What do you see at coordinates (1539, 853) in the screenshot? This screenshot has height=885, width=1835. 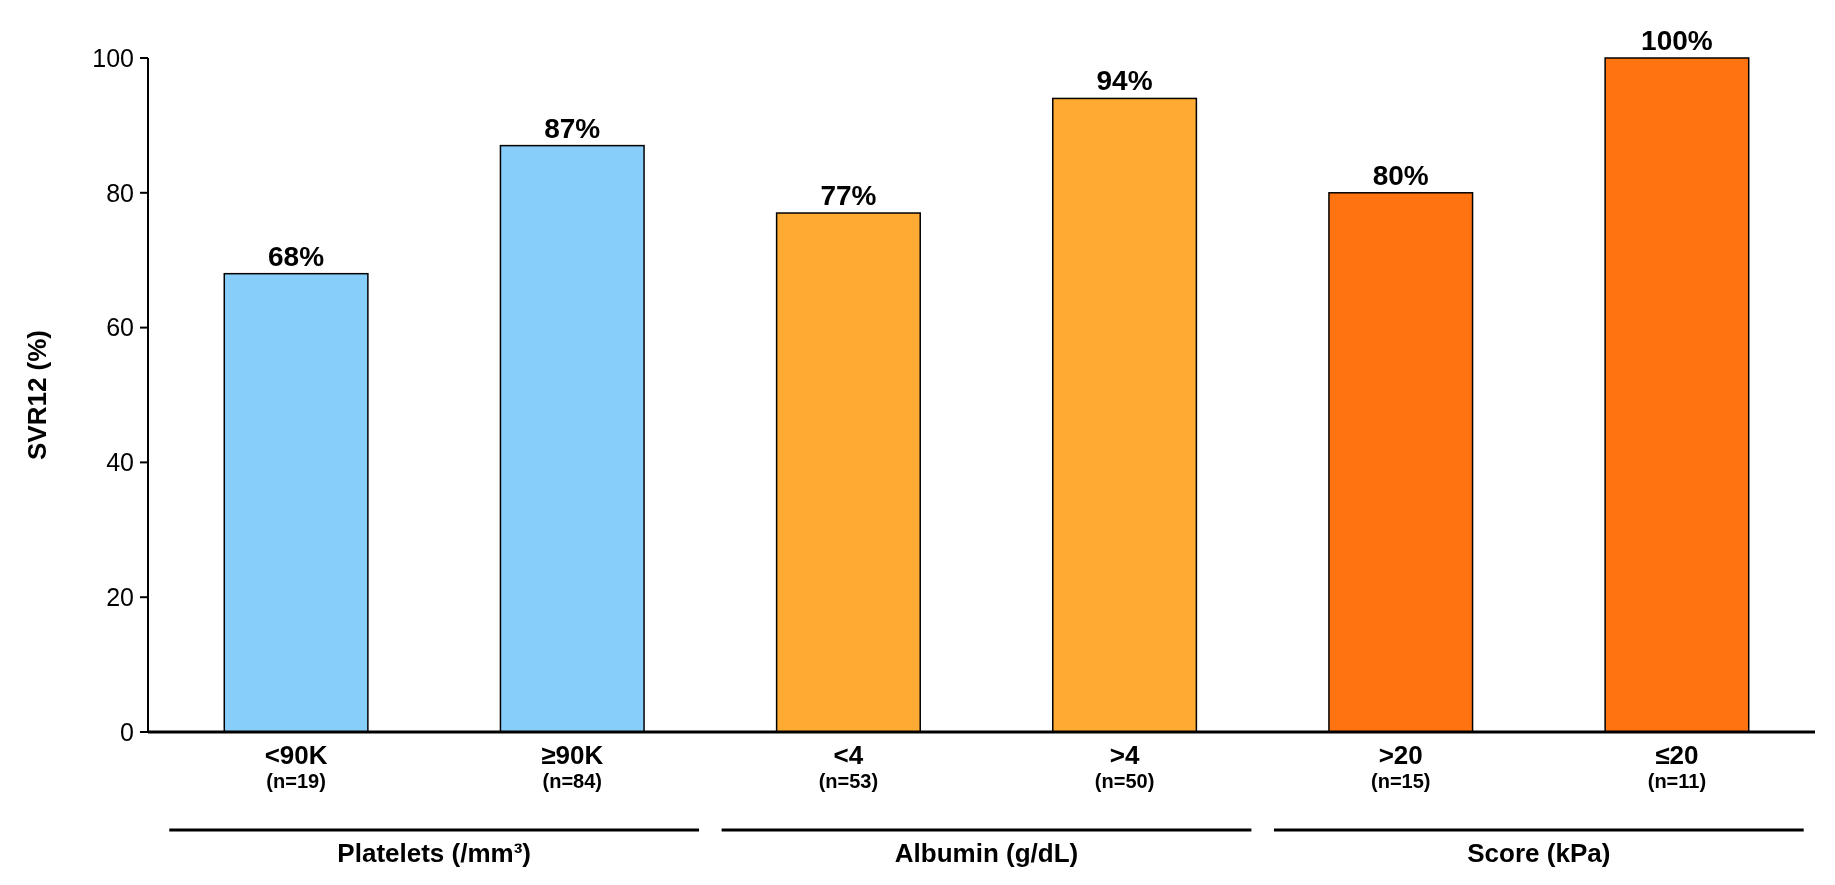 I see `text: Score (kPa)` at bounding box center [1539, 853].